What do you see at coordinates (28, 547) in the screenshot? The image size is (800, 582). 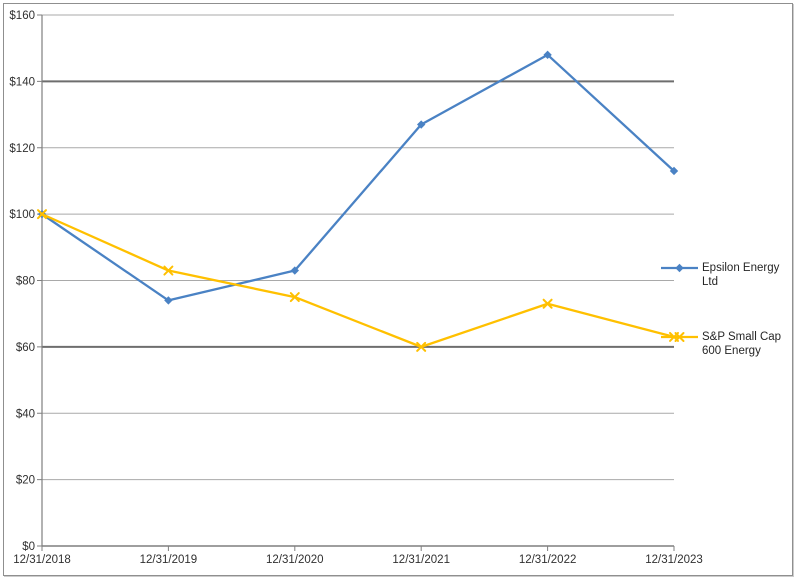 I see `y-axis-label-0: $0` at bounding box center [28, 547].